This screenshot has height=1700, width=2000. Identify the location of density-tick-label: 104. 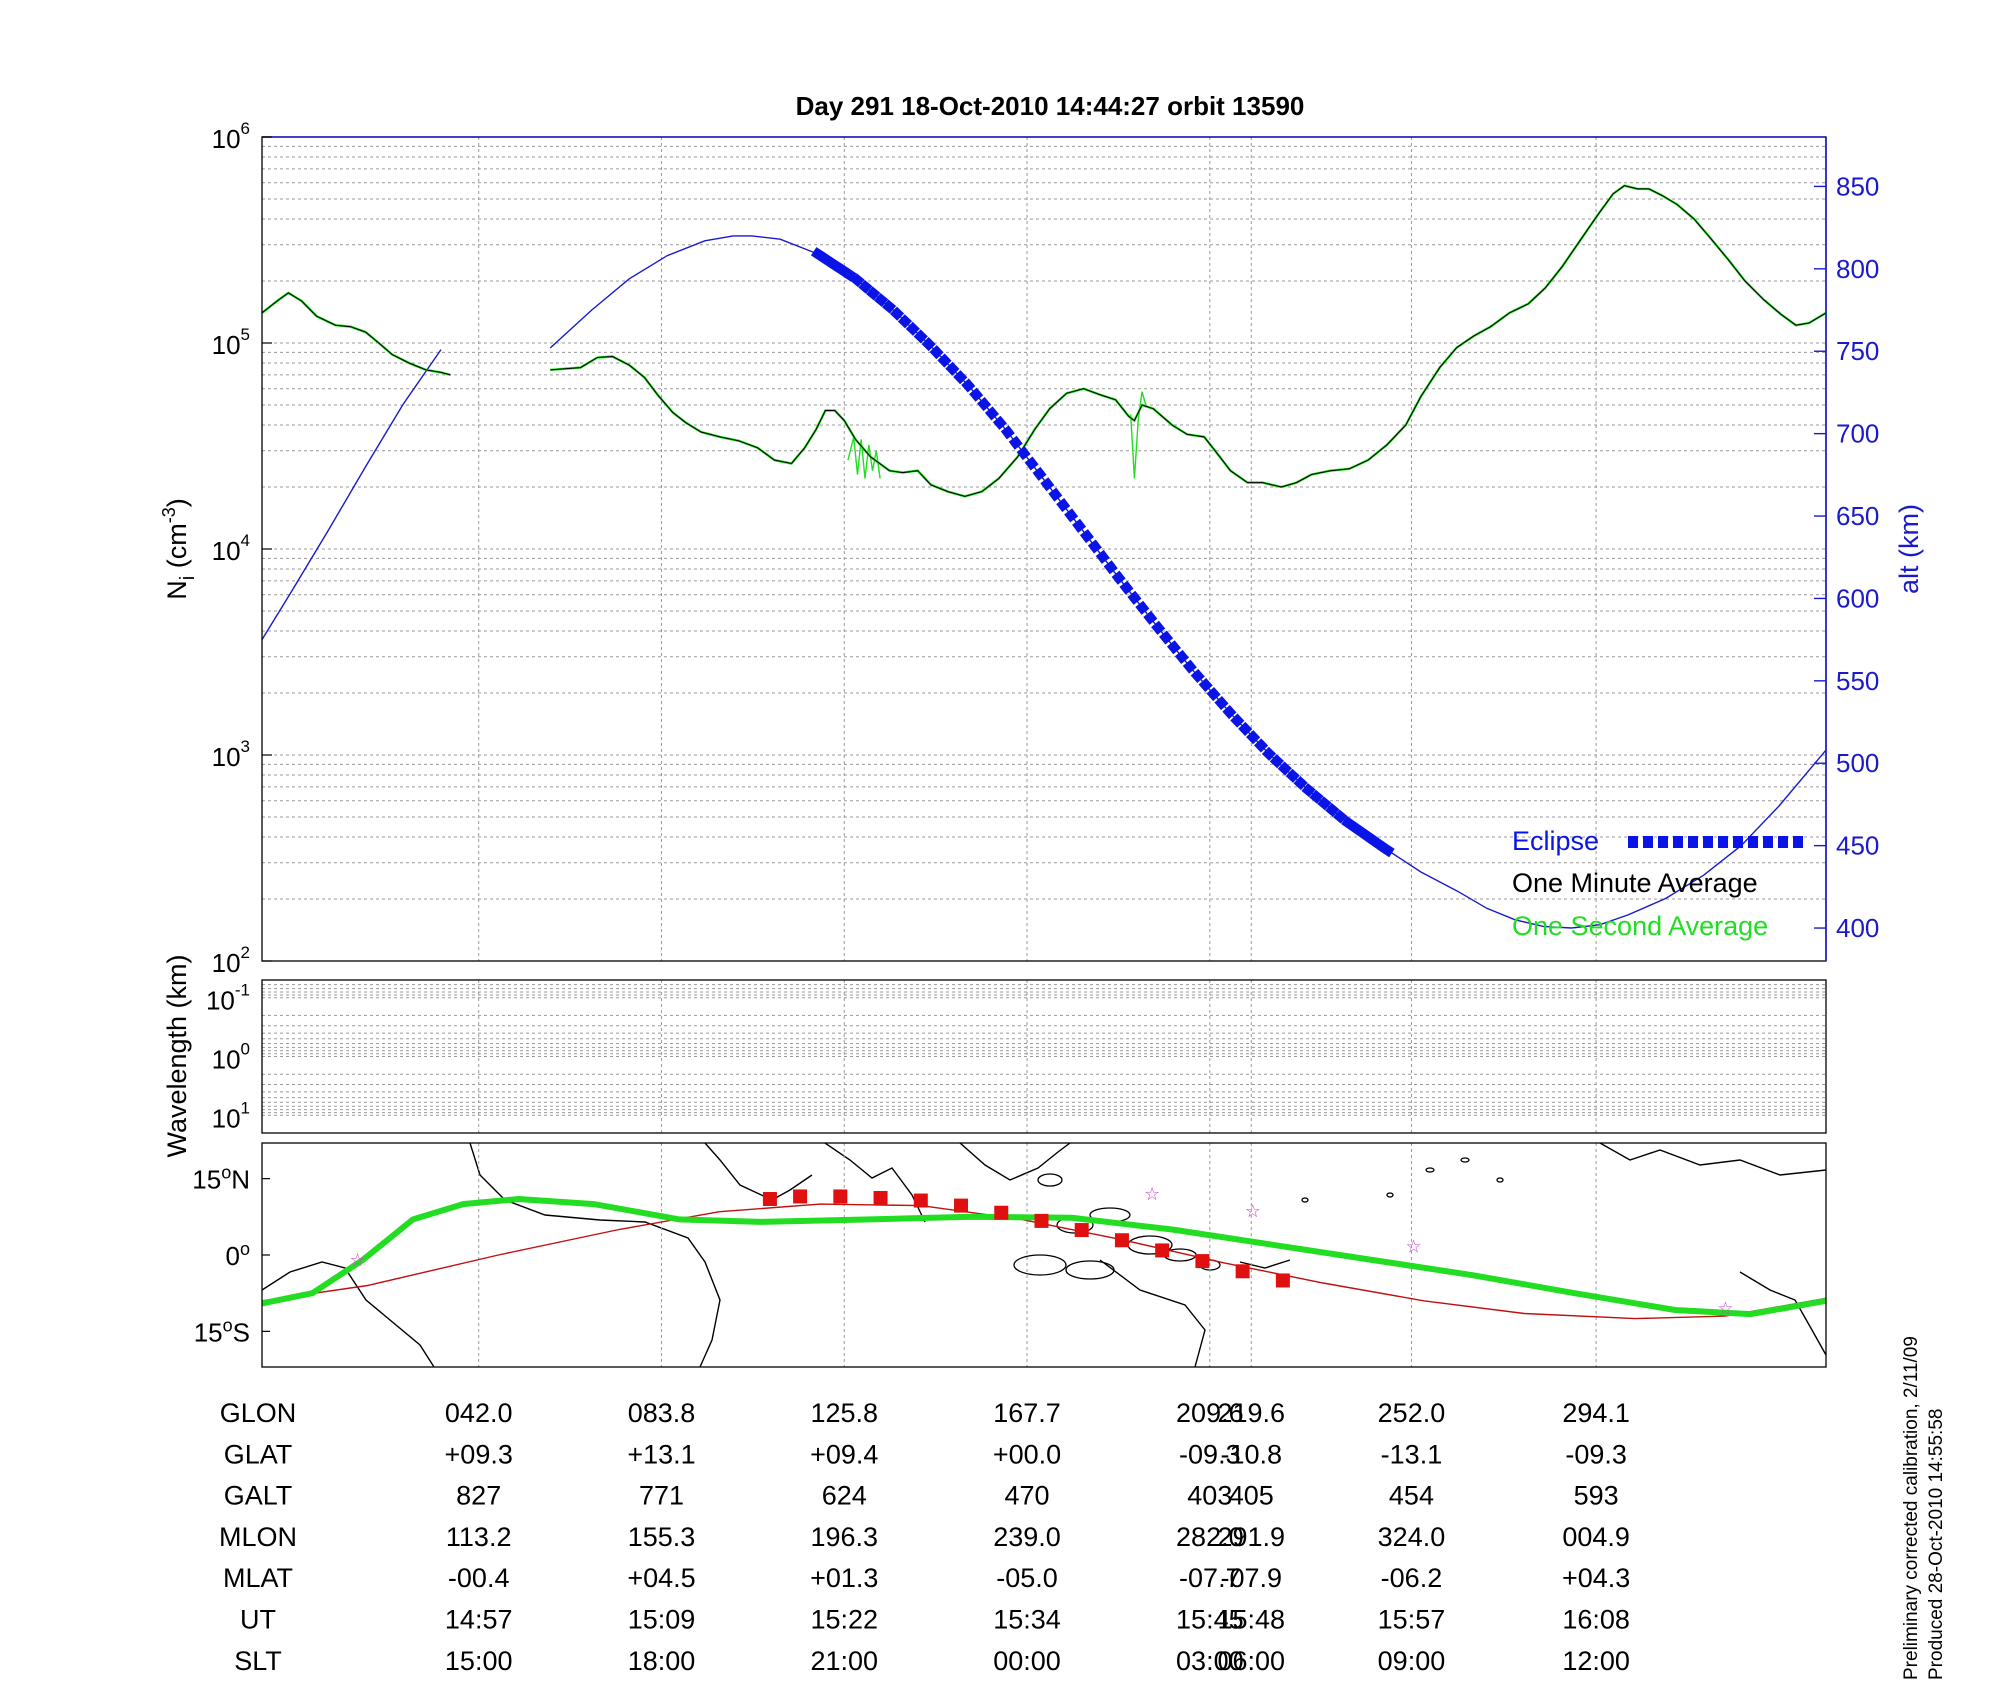
(231, 548).